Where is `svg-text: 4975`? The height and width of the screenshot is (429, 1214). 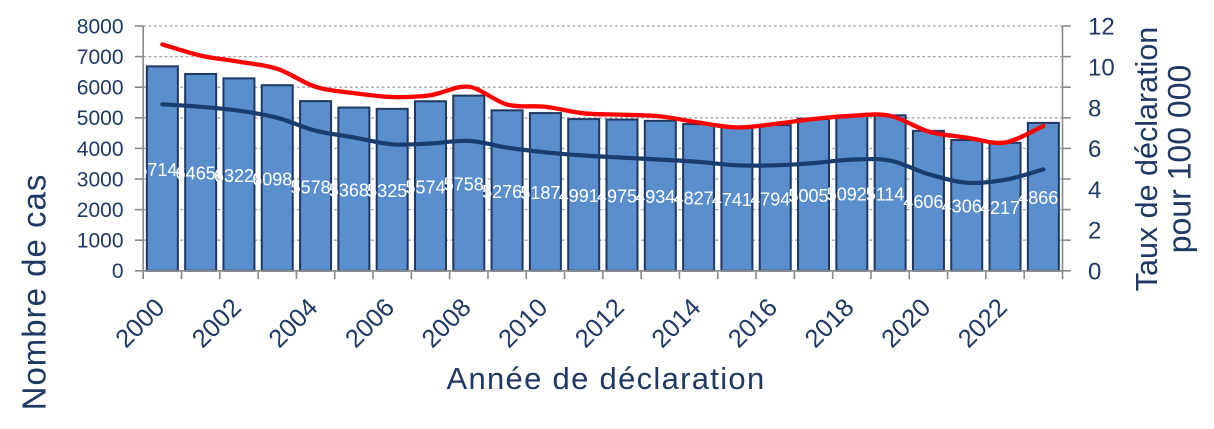 svg-text: 4975 is located at coordinates (617, 197).